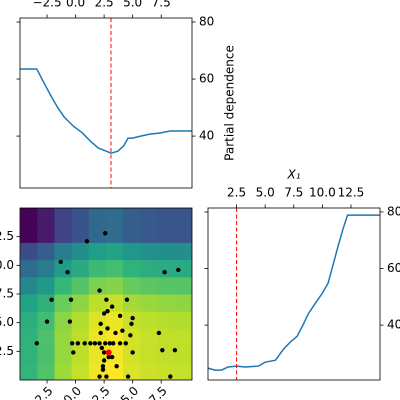 This screenshot has height=400, width=400. What do you see at coordinates (75, 5) in the screenshot?
I see `x-tick-label: 0.0` at bounding box center [75, 5].